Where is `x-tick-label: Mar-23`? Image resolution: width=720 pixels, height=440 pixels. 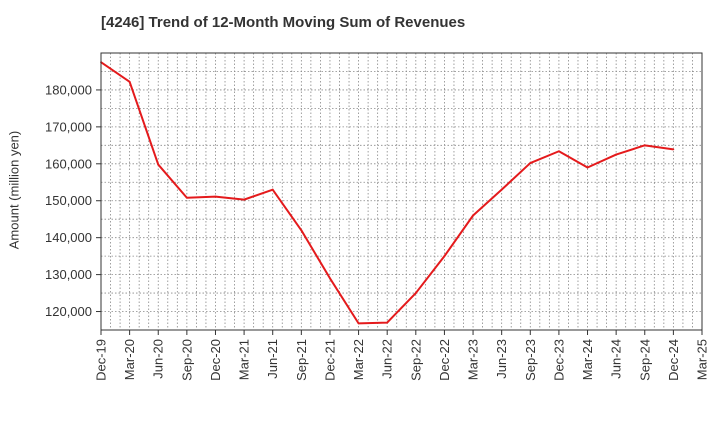
x-tick-label: Mar-23 is located at coordinates (473, 359).